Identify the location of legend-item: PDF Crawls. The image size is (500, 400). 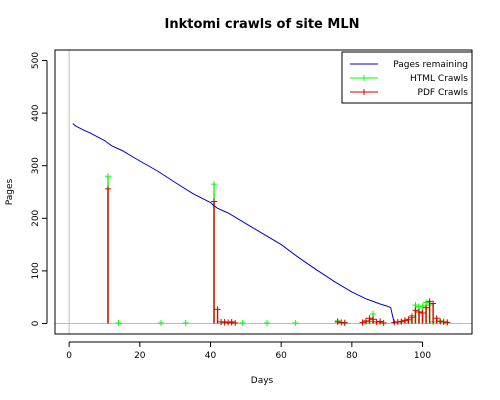
(409, 93).